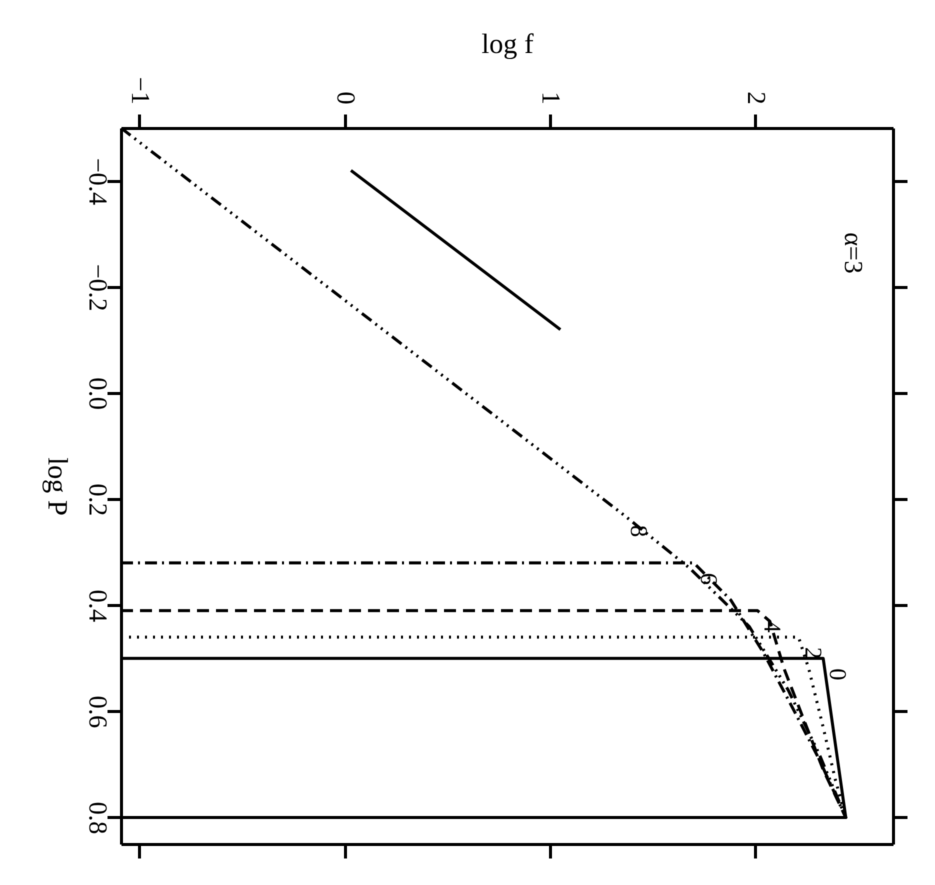  I want to click on x-tick-label: 1, so click(551, 98).